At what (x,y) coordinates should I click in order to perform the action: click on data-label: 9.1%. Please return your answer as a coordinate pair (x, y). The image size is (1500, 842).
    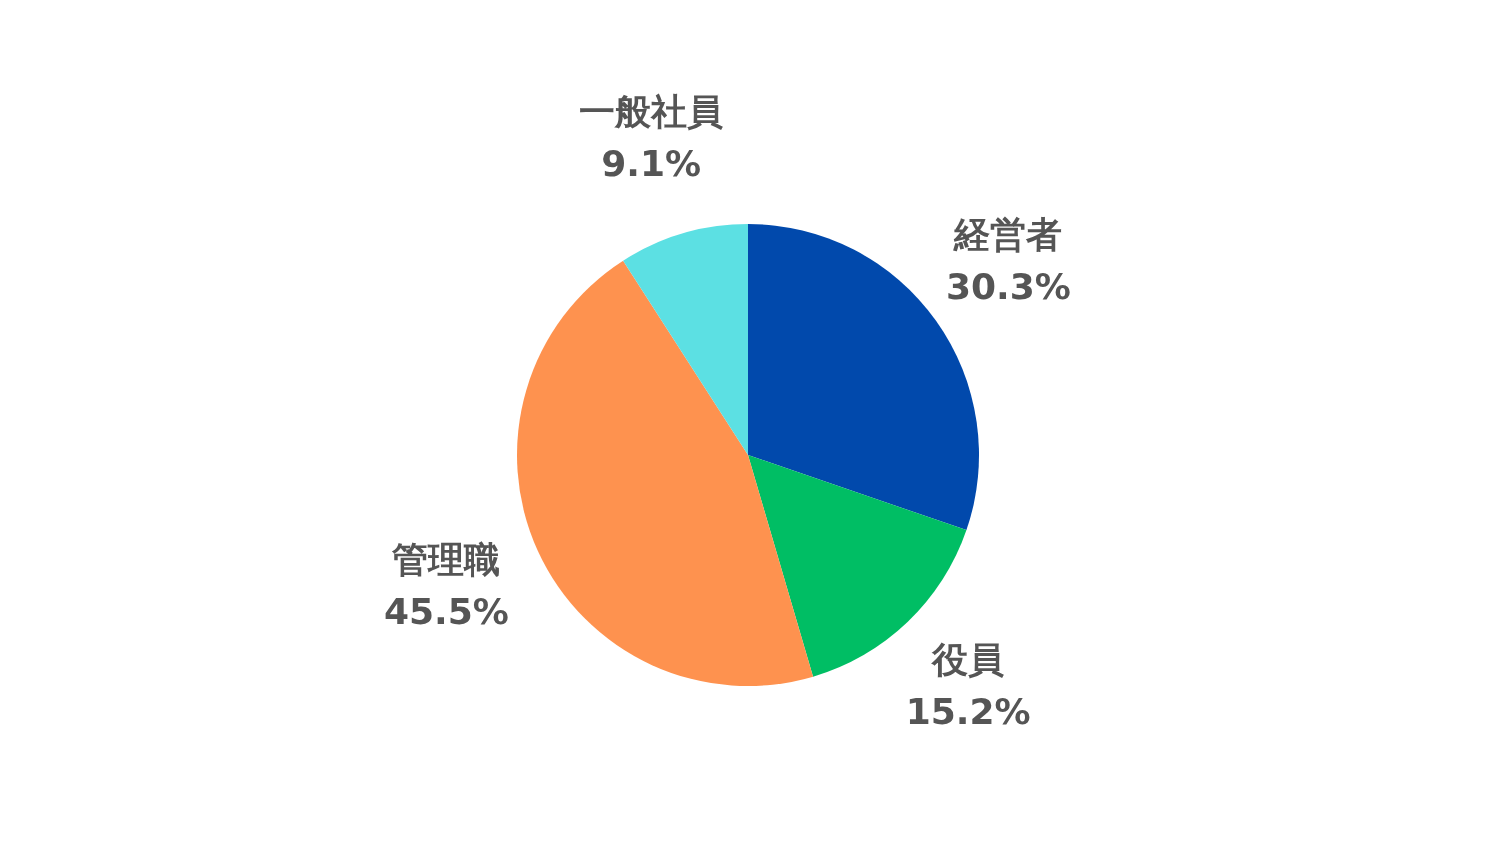
    Looking at the image, I should click on (651, 163).